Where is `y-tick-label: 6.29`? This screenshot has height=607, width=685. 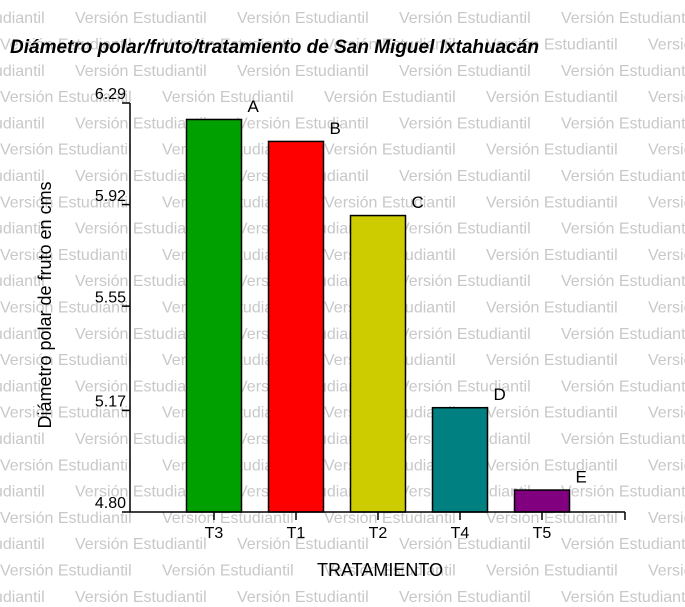
y-tick-label: 6.29 is located at coordinates (110, 94).